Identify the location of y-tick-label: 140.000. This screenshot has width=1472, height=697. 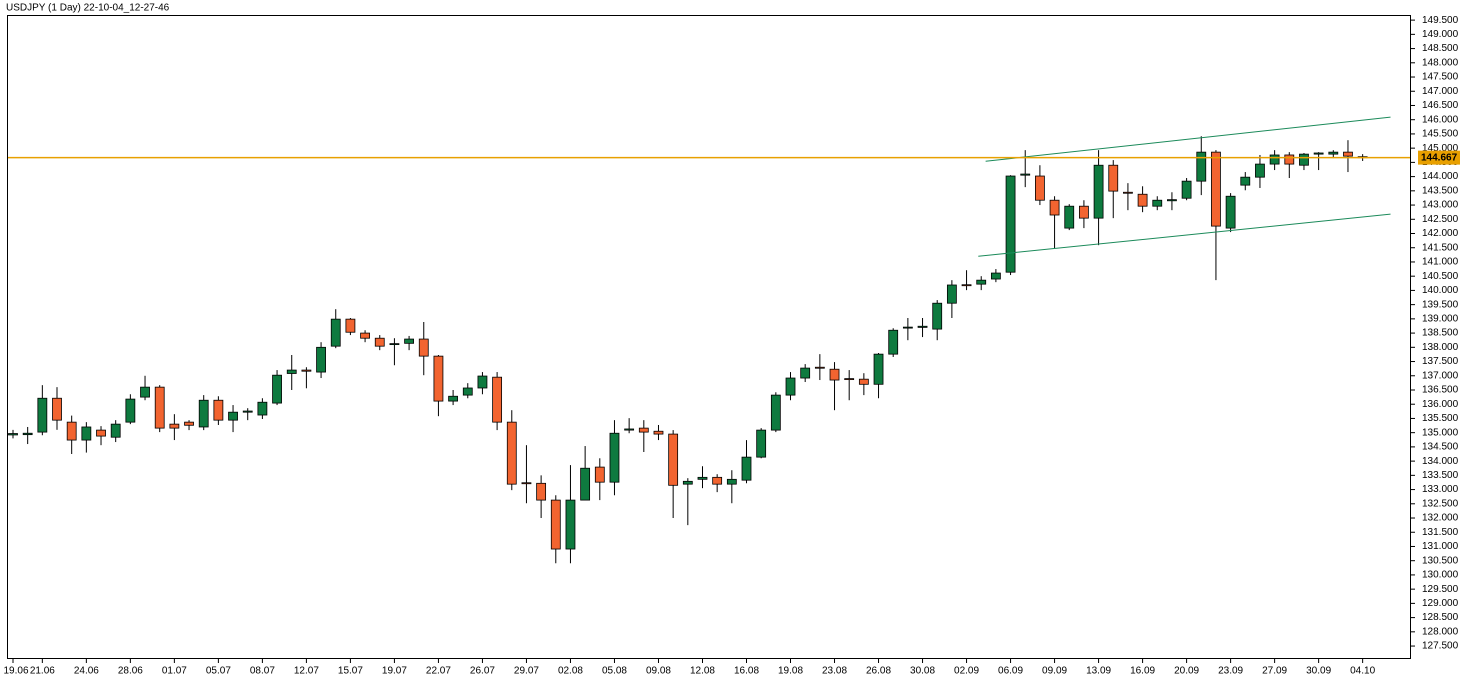
(1440, 290).